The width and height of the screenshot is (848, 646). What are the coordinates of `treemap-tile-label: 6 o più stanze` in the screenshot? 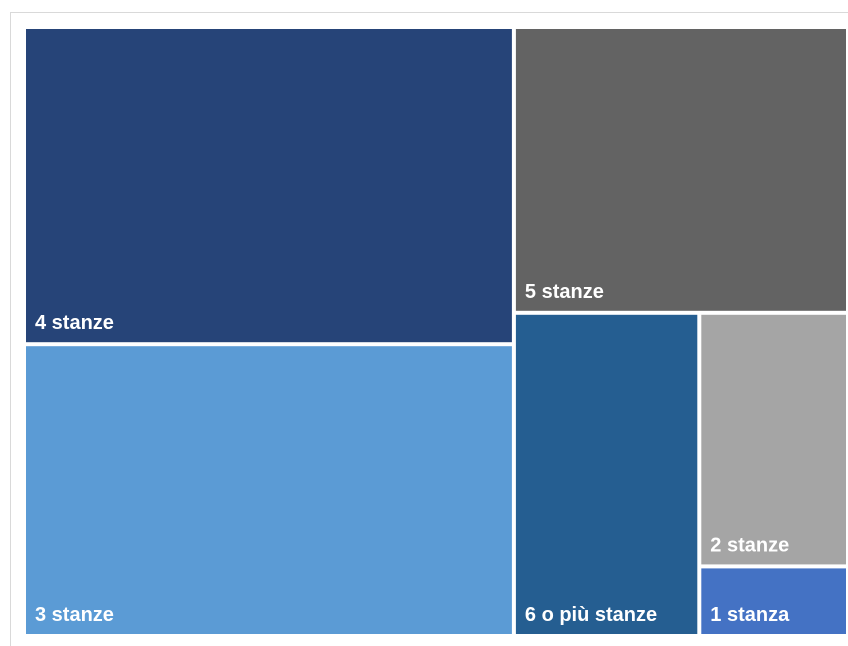 It's located at (591, 615).